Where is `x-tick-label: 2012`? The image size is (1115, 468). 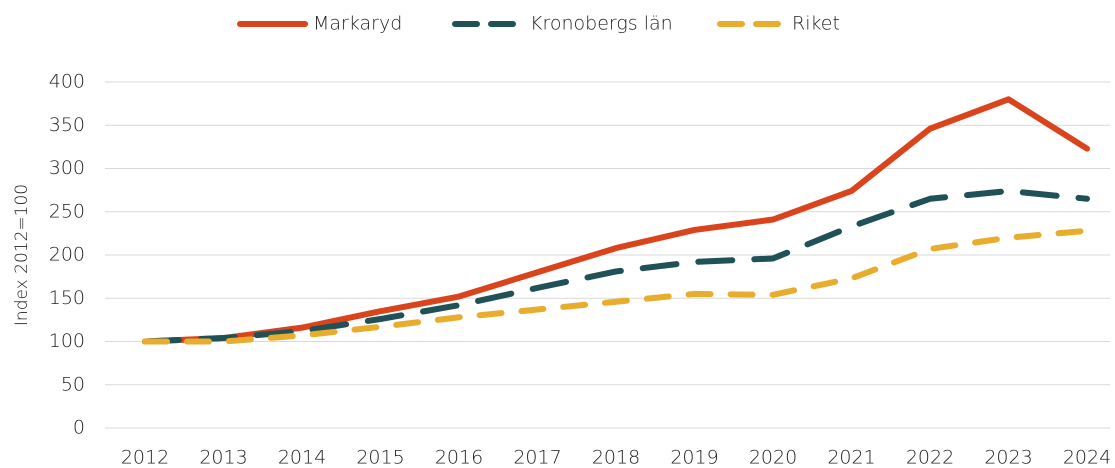
x-tick-label: 2012 is located at coordinates (145, 457).